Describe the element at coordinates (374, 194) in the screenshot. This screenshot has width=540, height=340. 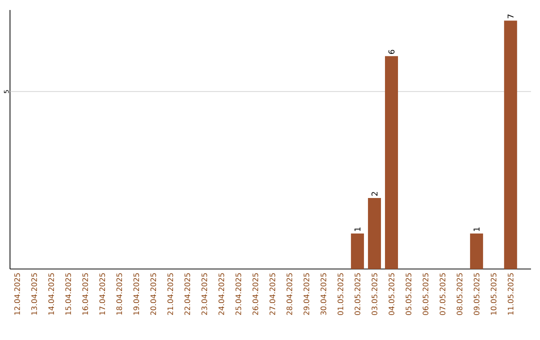
I see `data-label: 2` at that location.